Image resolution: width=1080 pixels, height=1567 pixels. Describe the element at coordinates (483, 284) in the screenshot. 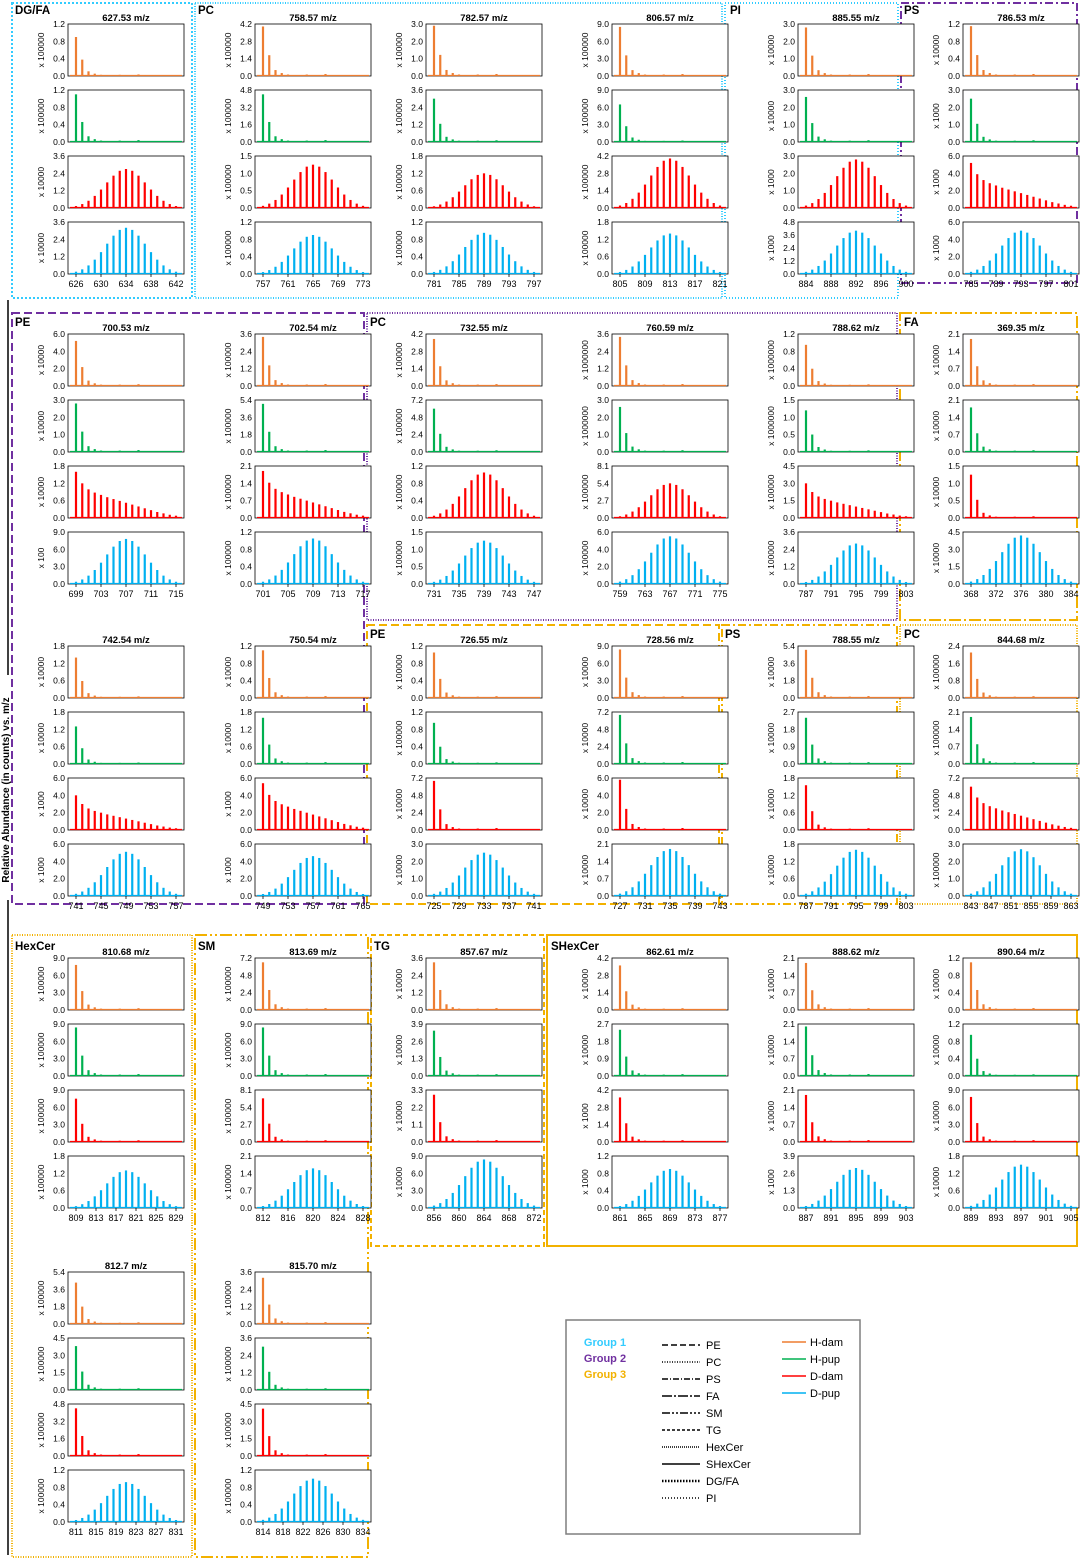

I see `x-tick-label: 789` at that location.